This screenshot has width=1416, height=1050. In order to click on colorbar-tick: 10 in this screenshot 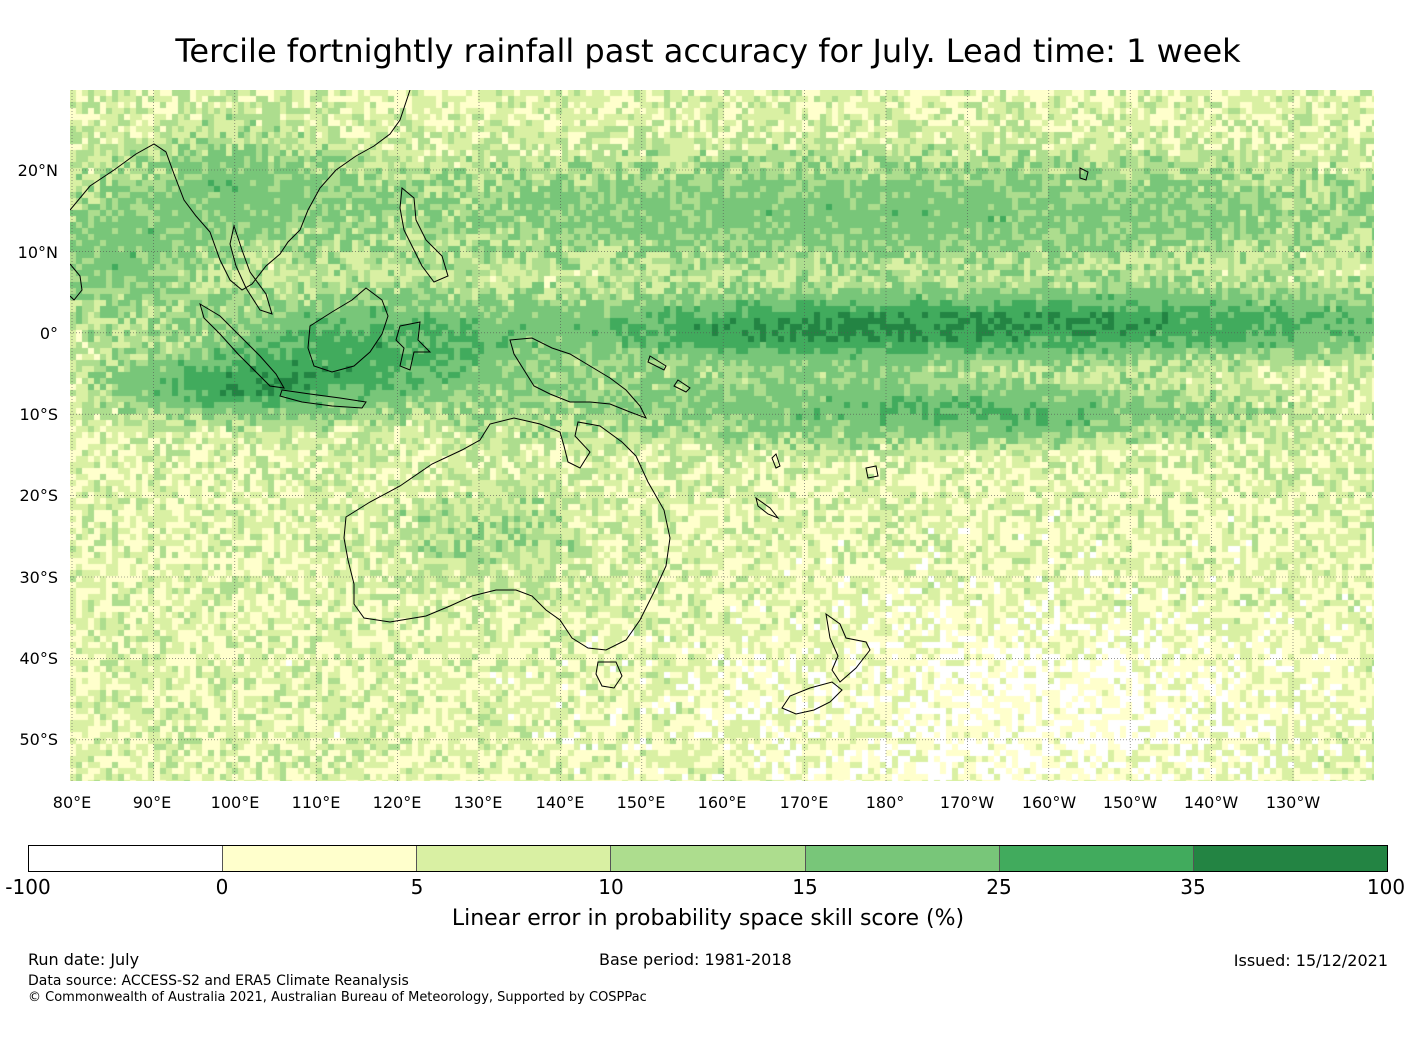, I will do `click(611, 887)`.